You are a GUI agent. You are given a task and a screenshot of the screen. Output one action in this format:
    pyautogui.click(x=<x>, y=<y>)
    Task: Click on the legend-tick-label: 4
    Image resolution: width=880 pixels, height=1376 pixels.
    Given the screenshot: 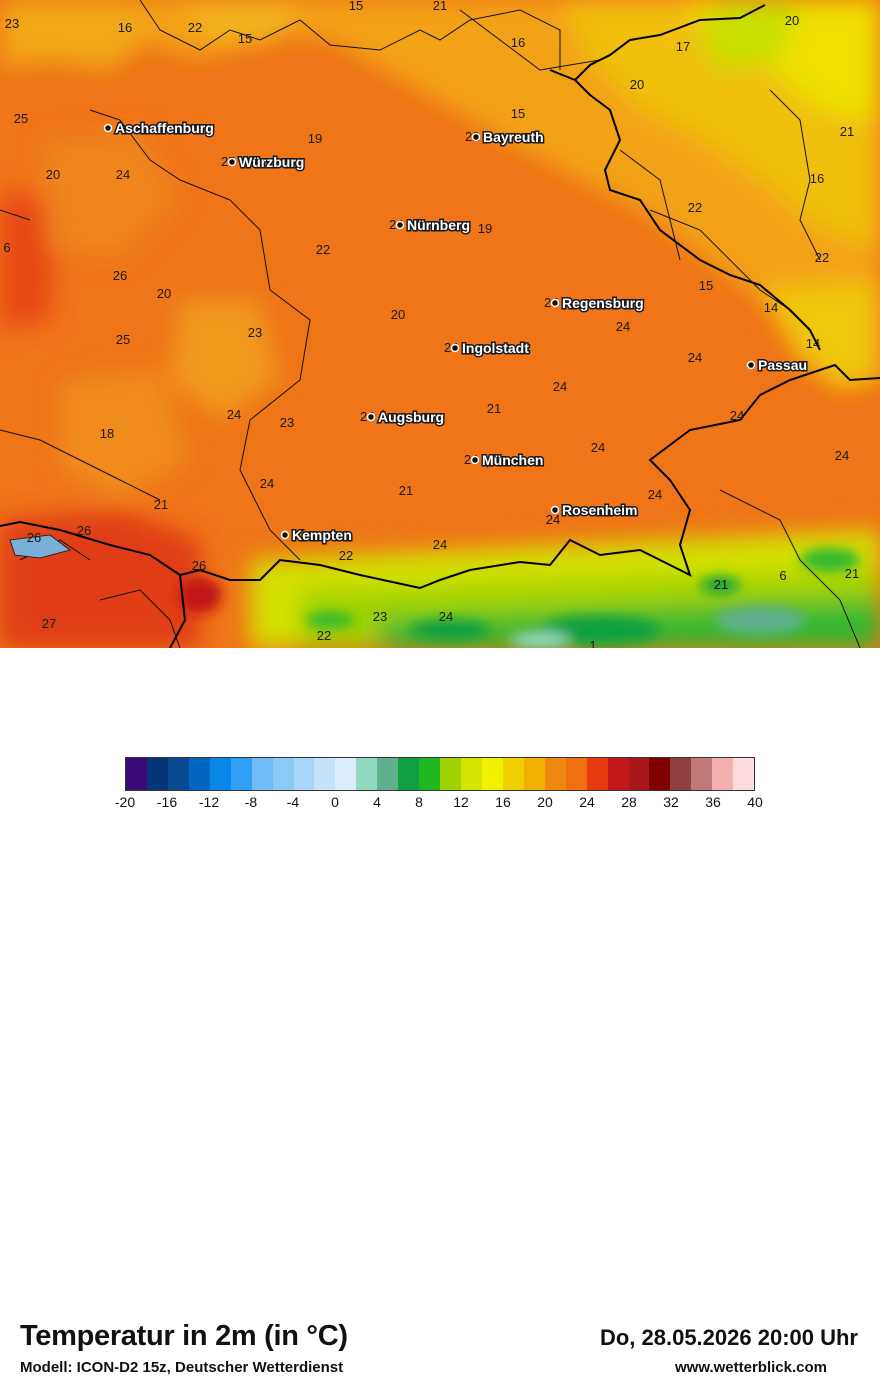 What is the action you would take?
    pyautogui.click(x=377, y=802)
    